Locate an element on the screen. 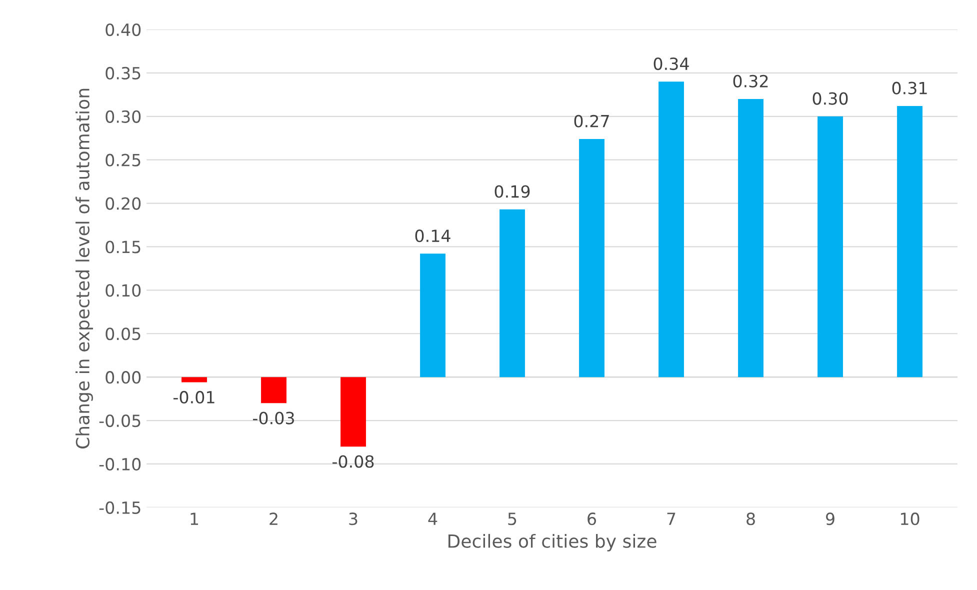 This screenshot has height=590, width=977. data-label: 0.32 is located at coordinates (750, 81).